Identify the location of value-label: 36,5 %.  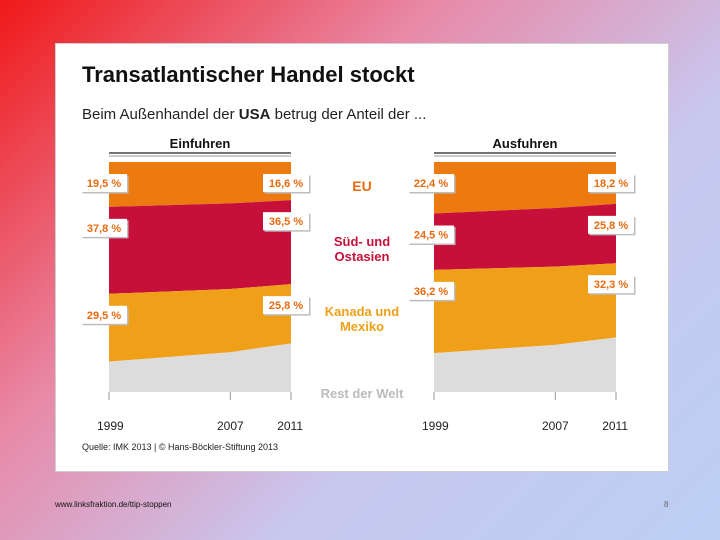
(286, 222).